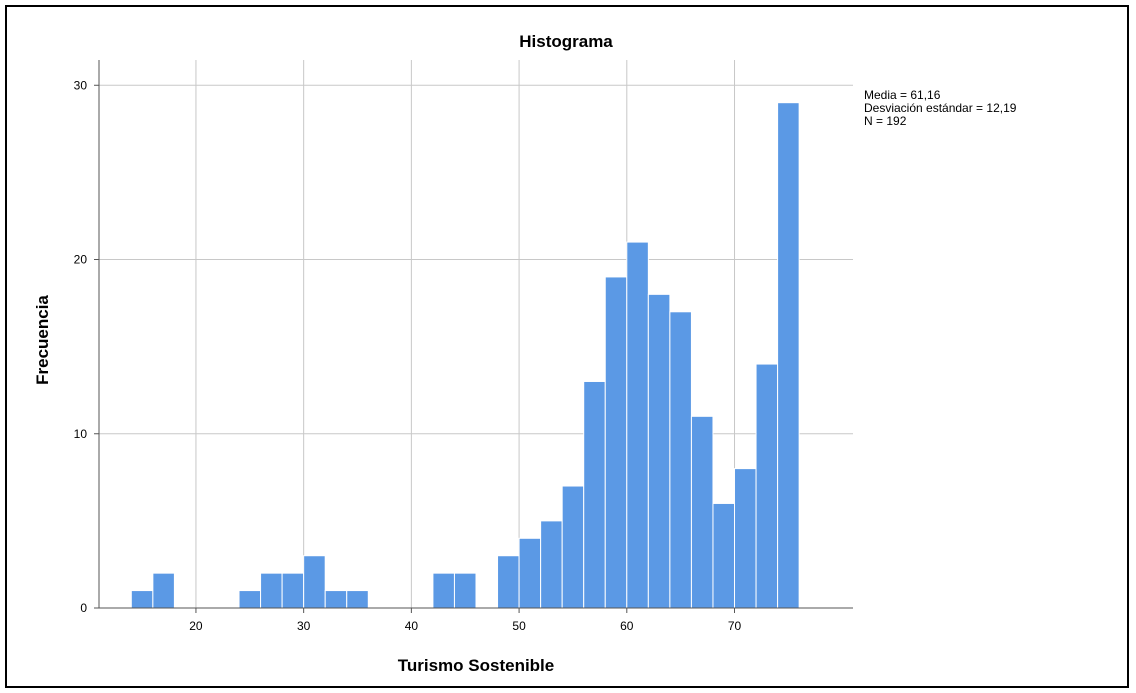  What do you see at coordinates (412, 626) in the screenshot?
I see `x-tick-label: 40` at bounding box center [412, 626].